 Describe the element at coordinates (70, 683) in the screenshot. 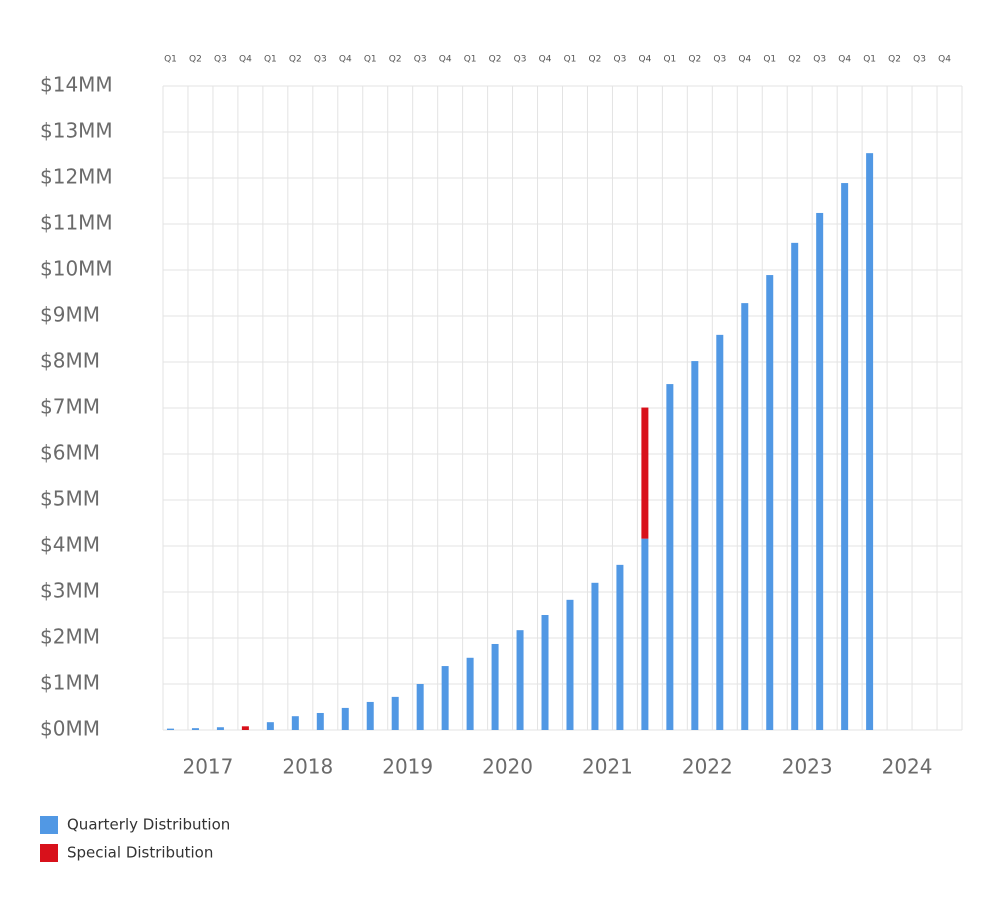

I see `y-tick-label: $1MM` at that location.